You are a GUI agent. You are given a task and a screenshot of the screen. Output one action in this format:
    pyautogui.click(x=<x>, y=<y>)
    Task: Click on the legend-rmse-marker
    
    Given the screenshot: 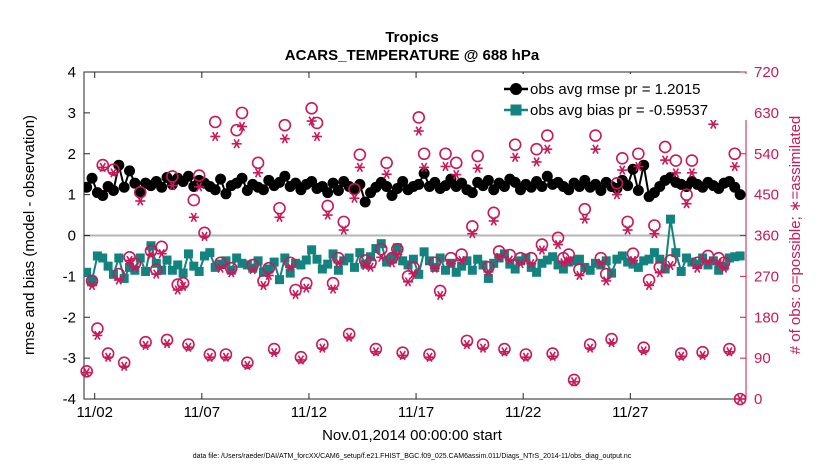 What is the action you would take?
    pyautogui.click(x=516, y=89)
    